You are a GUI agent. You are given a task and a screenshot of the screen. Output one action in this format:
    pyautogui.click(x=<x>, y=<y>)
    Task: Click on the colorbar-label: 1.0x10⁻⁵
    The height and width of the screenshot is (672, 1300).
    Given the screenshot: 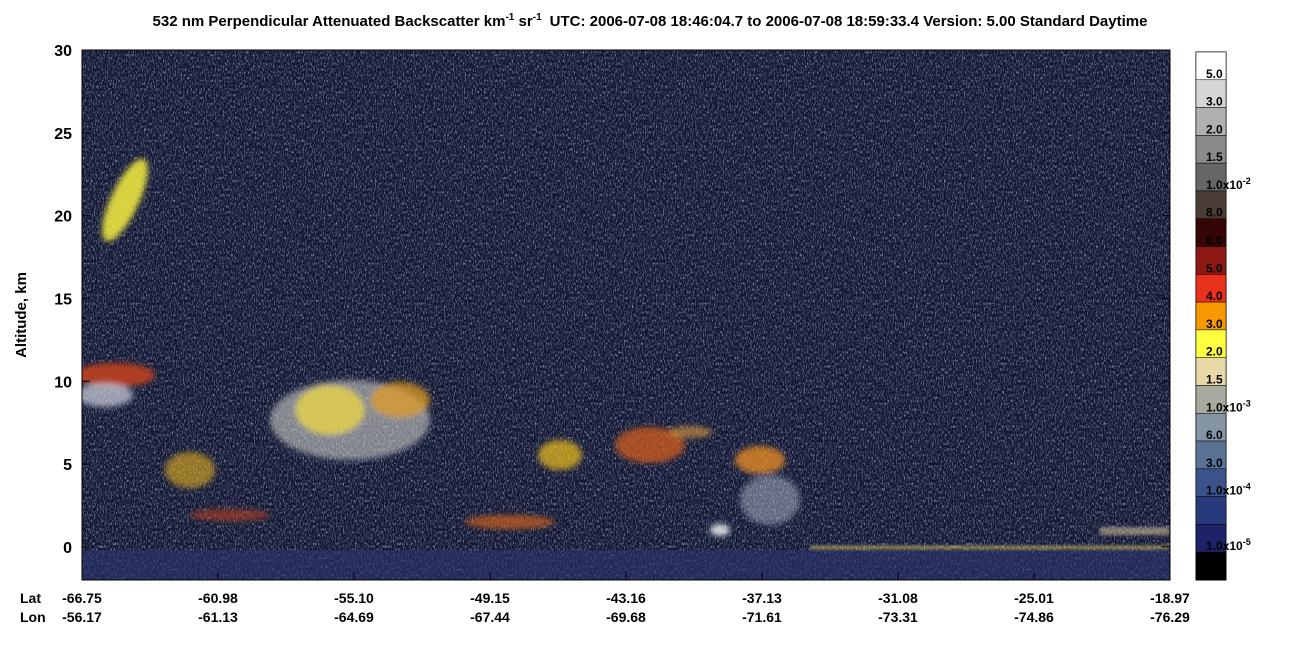 What is the action you would take?
    pyautogui.click(x=1228, y=545)
    